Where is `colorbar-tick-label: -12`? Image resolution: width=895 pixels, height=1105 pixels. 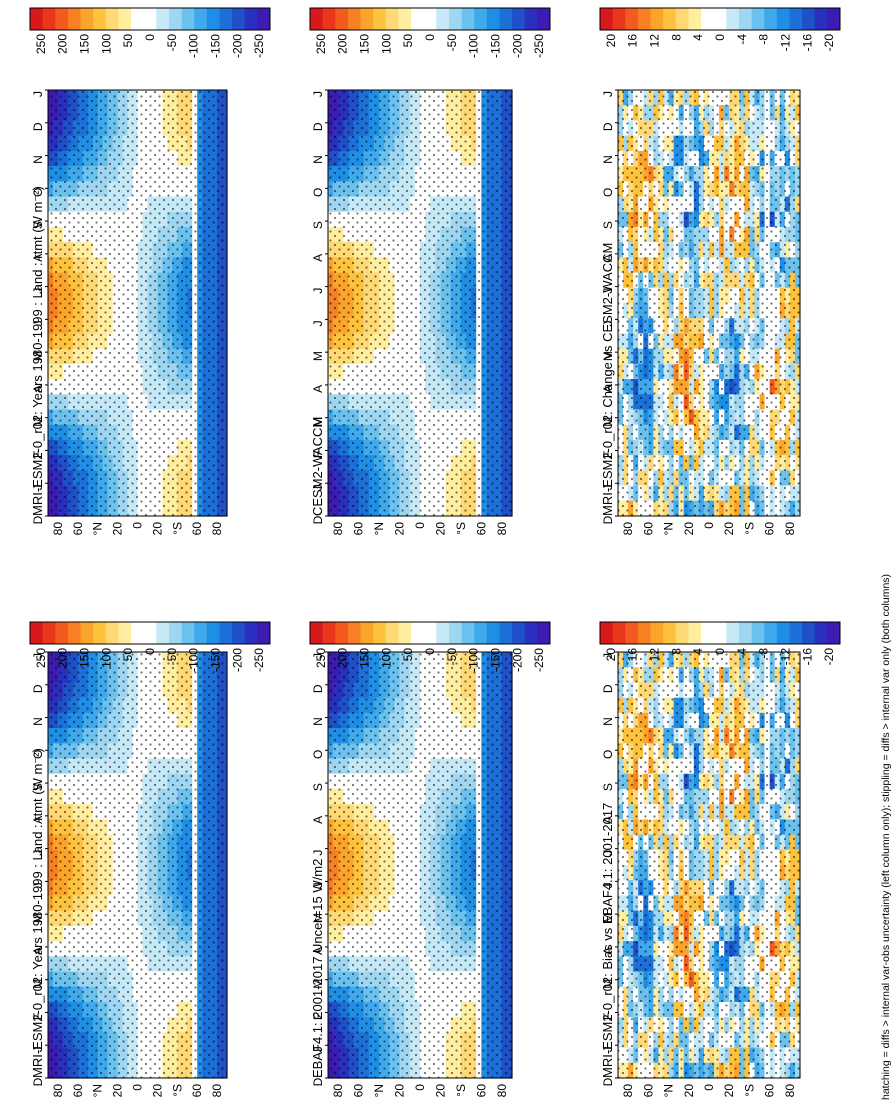
colorbar-tick-label: -12 is located at coordinates (785, 657).